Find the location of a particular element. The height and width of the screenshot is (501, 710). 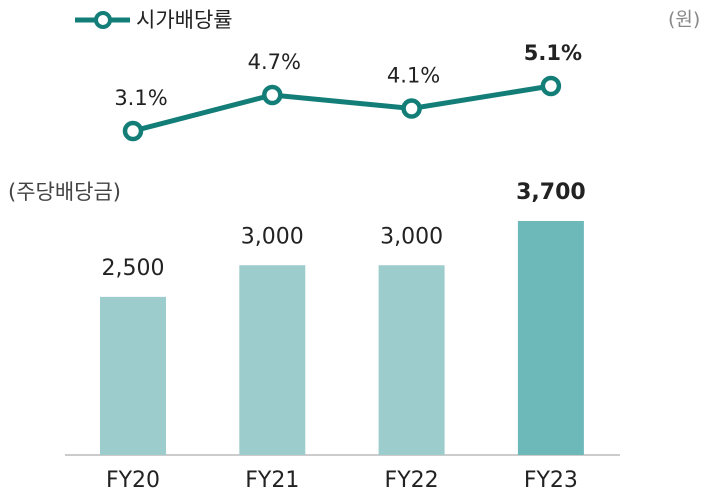

x-tick-label: FY23 is located at coordinates (551, 480).